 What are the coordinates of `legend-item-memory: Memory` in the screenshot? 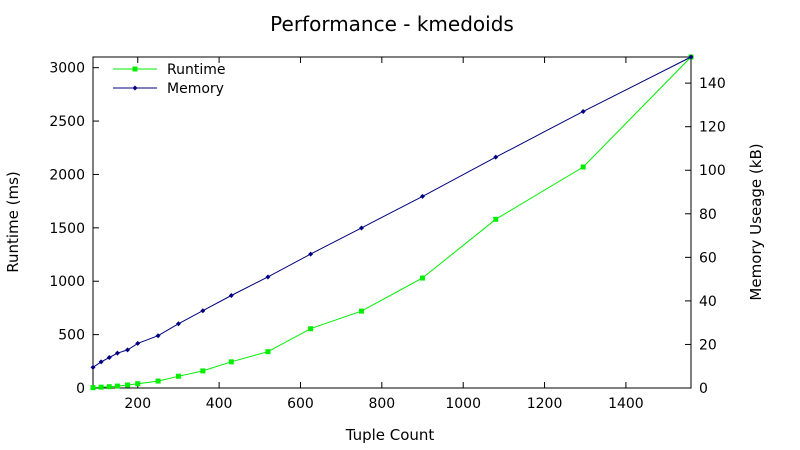 It's located at (168, 89).